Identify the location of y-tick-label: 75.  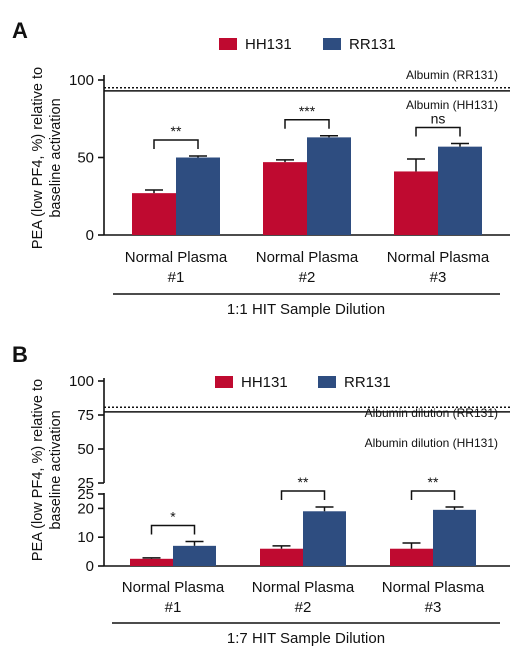
(85, 415).